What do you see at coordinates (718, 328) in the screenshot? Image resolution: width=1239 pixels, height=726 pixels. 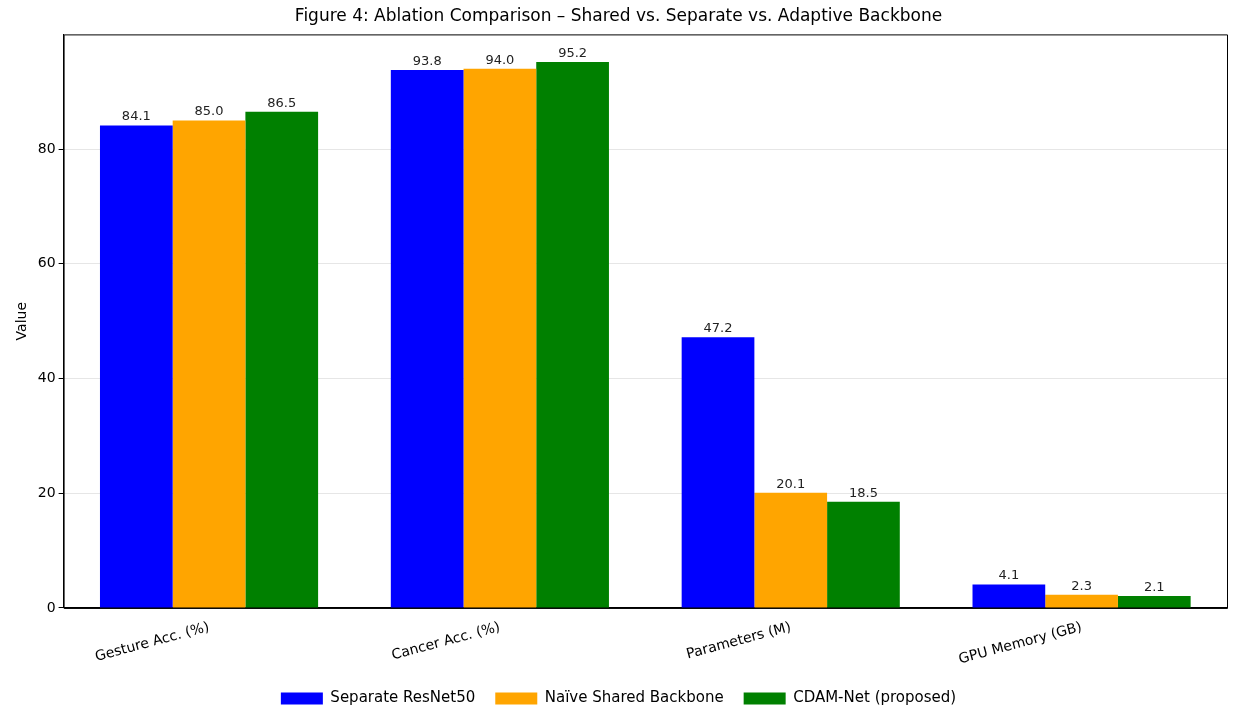 I see `data-label: 47.2` at bounding box center [718, 328].